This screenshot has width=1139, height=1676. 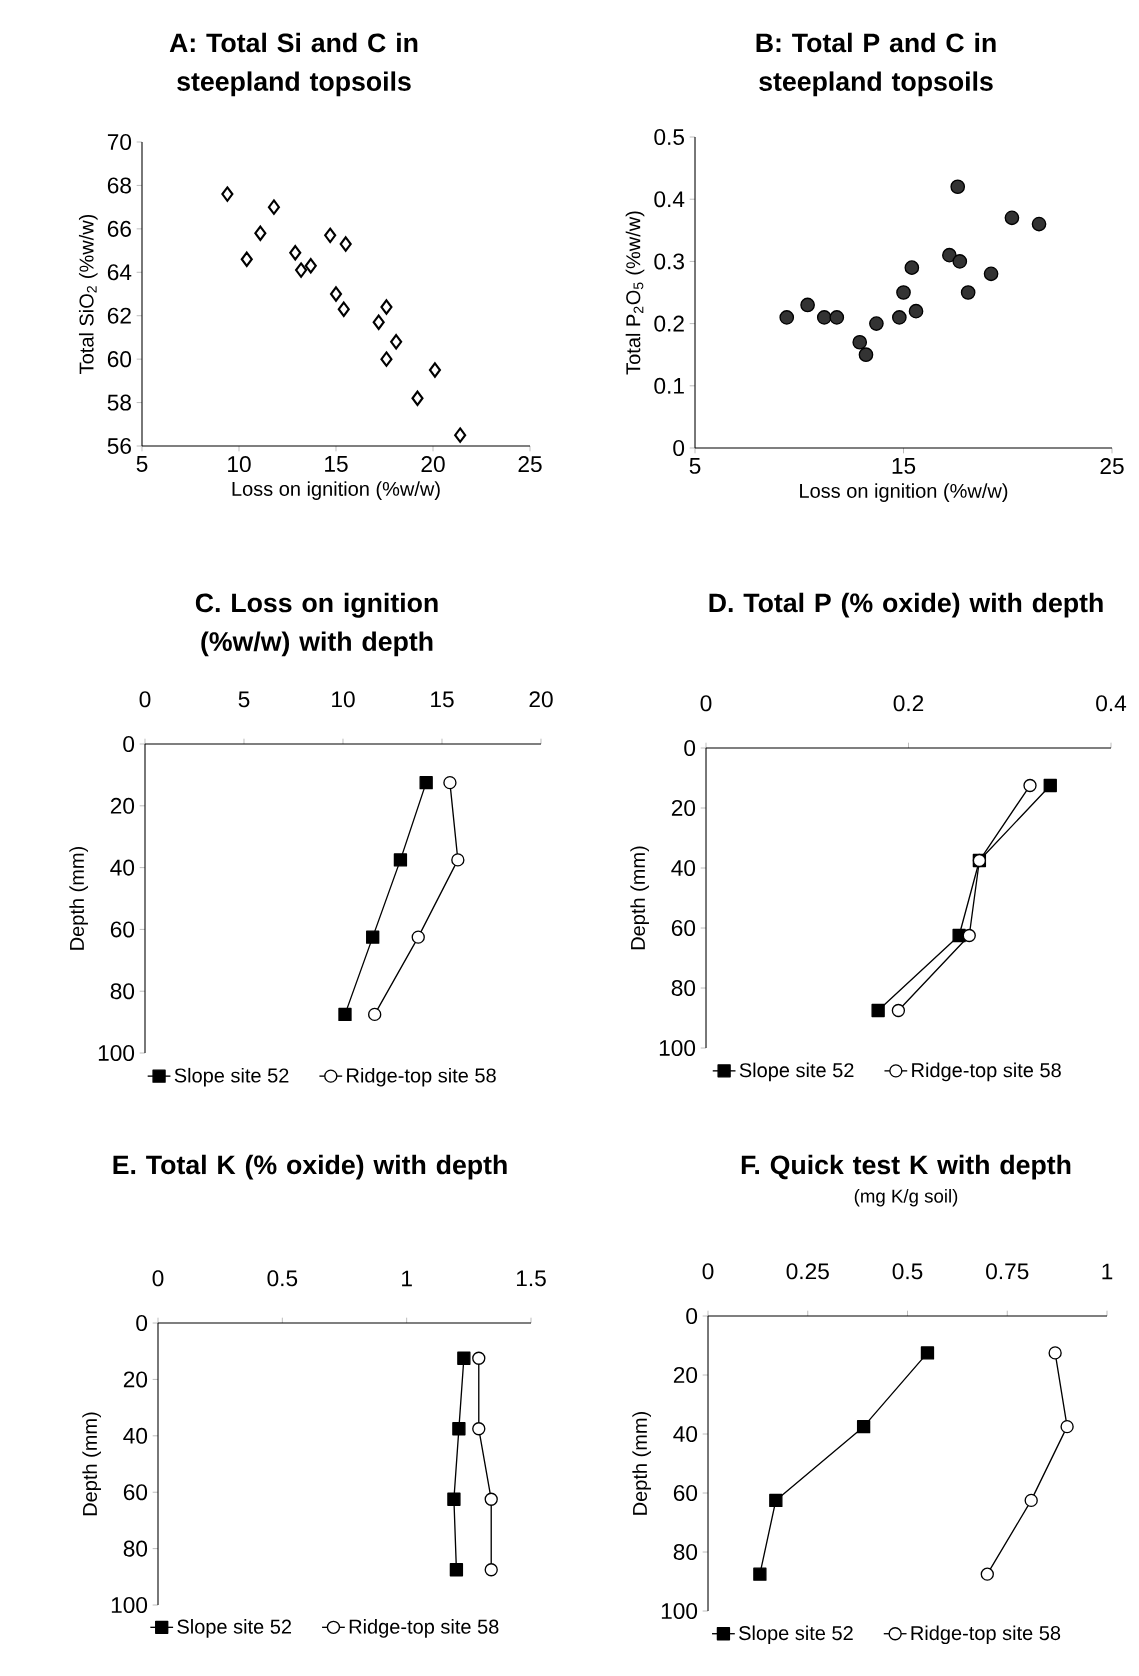 What do you see at coordinates (906, 1167) in the screenshot?
I see `chart-title: F. Quick test K with depth` at bounding box center [906, 1167].